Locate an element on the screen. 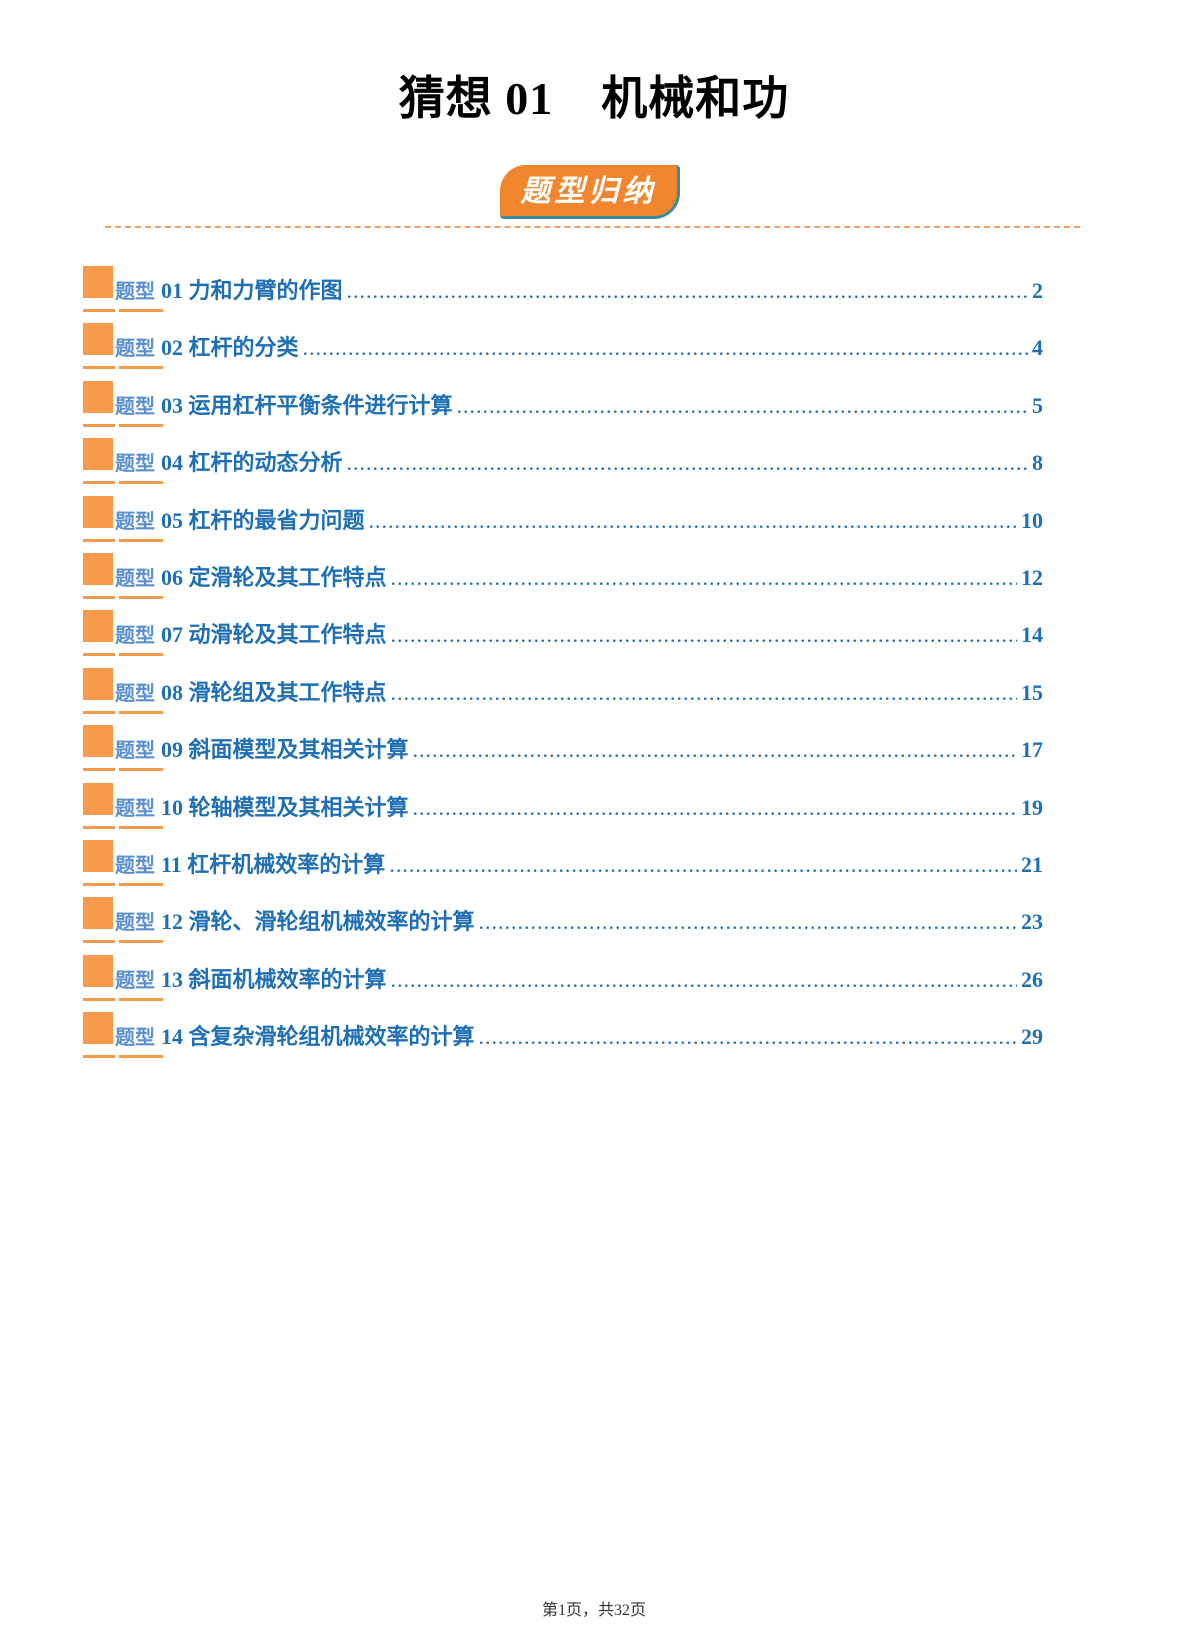 This screenshot has height=1636, width=1188. toc-page: 10 is located at coordinates (1032, 520).